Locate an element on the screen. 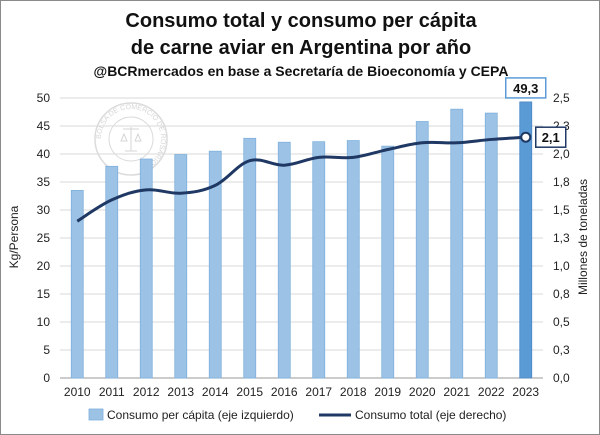 This screenshot has width=600, height=435. legend-bar-swatch is located at coordinates (96, 414).